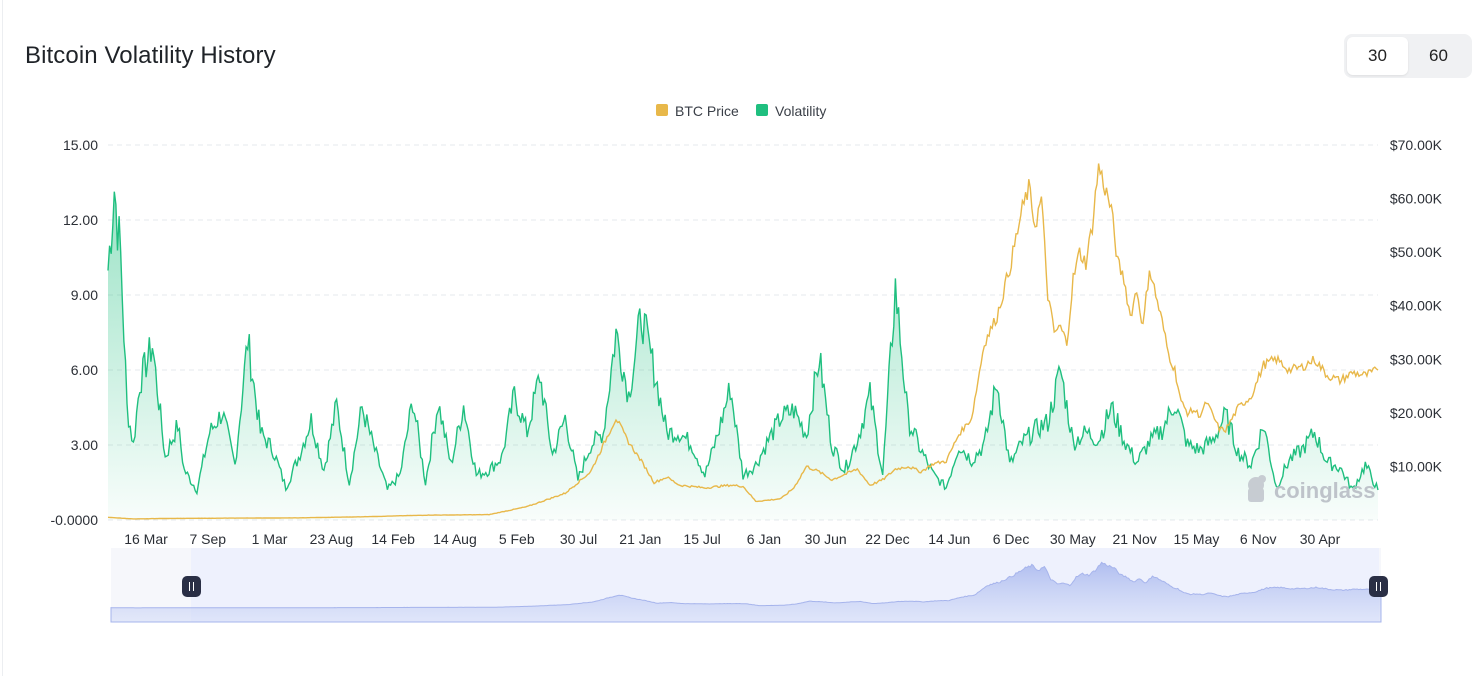 This screenshot has height=676, width=1480. I want to click on legend-label-volatility: Volatility, so click(800, 111).